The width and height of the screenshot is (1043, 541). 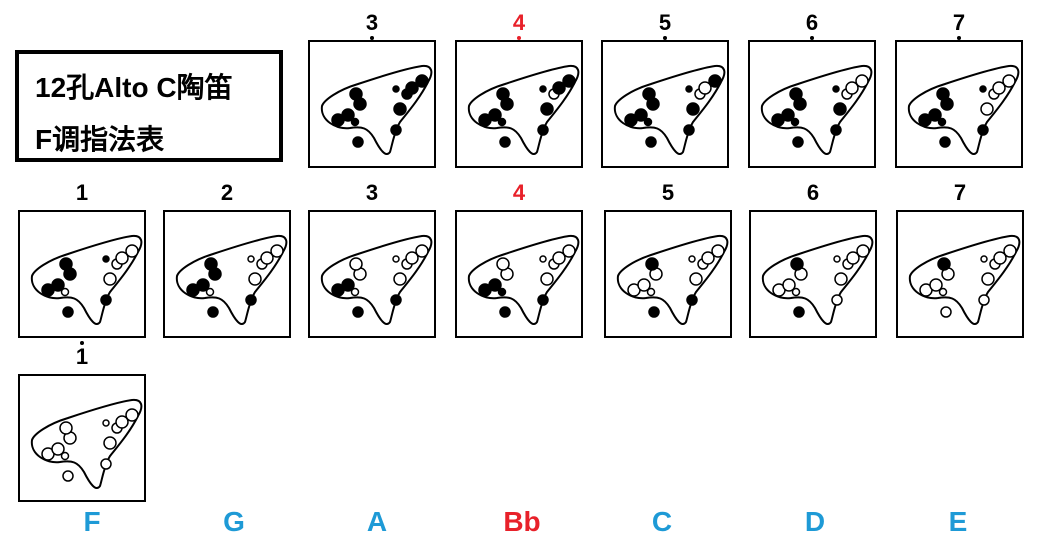 I want to click on title-line-1: 12孔Alto C陶笛, so click(x=134, y=87).